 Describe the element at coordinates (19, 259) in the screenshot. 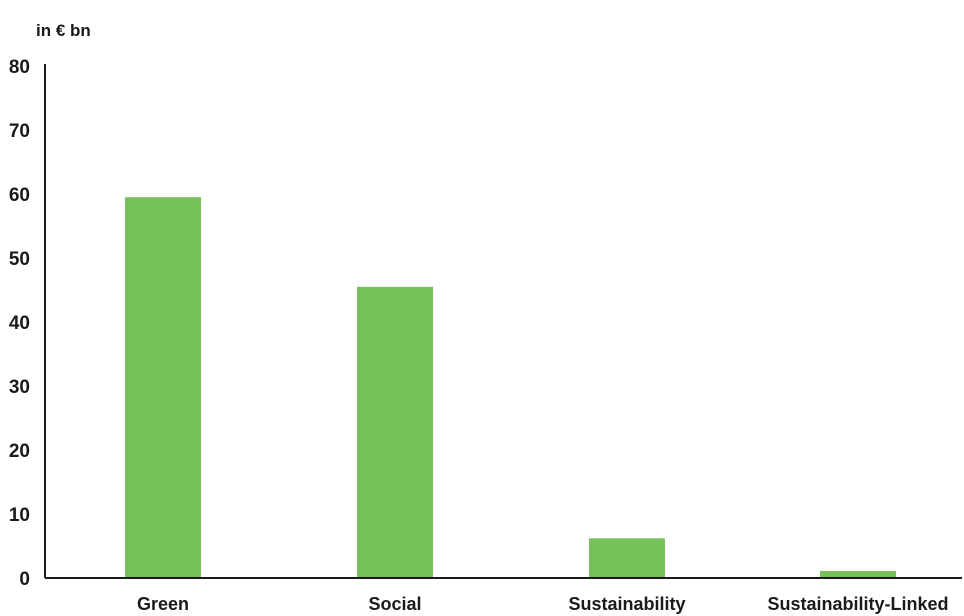

I see `y-tick-label: 50` at that location.